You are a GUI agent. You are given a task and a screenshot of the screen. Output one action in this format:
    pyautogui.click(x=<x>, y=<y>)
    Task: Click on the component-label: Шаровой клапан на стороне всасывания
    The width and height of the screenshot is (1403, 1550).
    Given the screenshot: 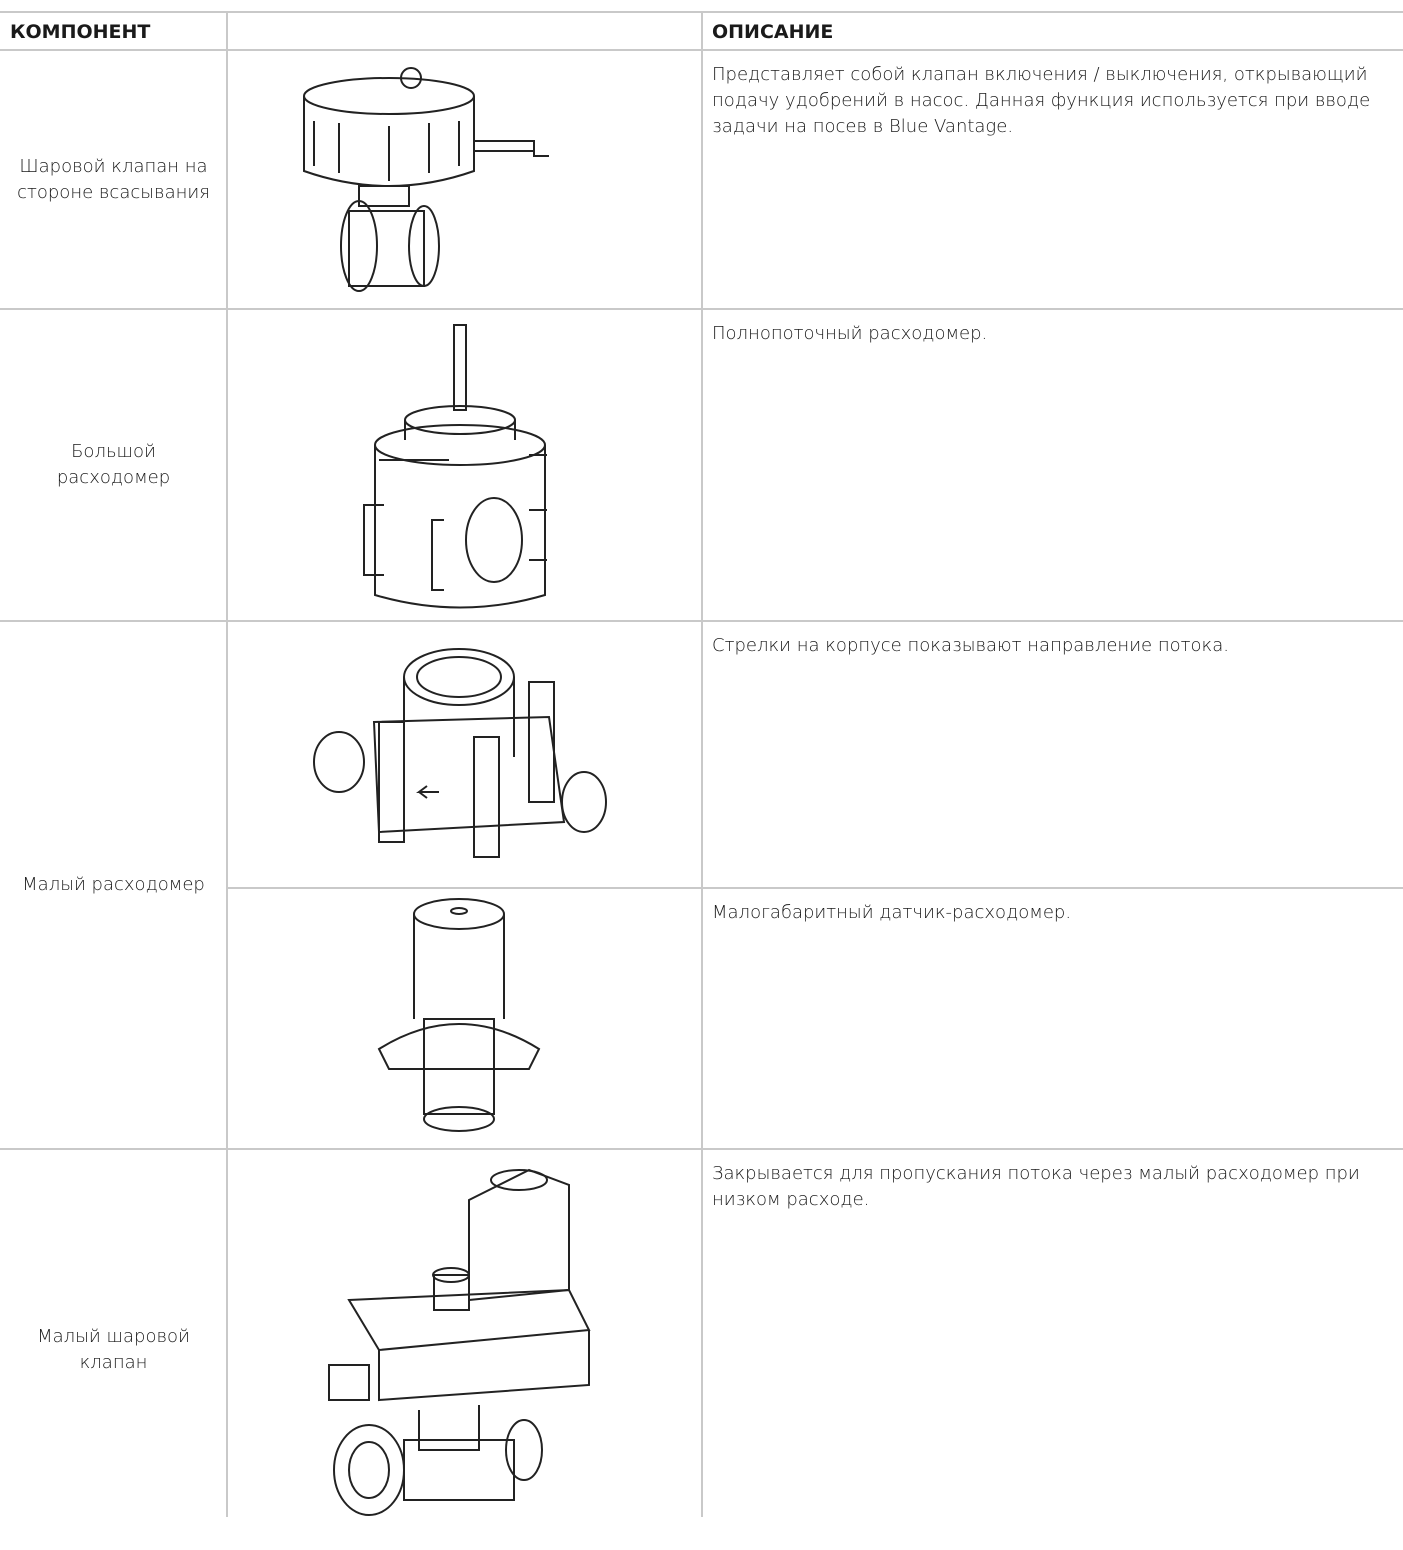 What is the action you would take?
    pyautogui.click(x=113, y=179)
    